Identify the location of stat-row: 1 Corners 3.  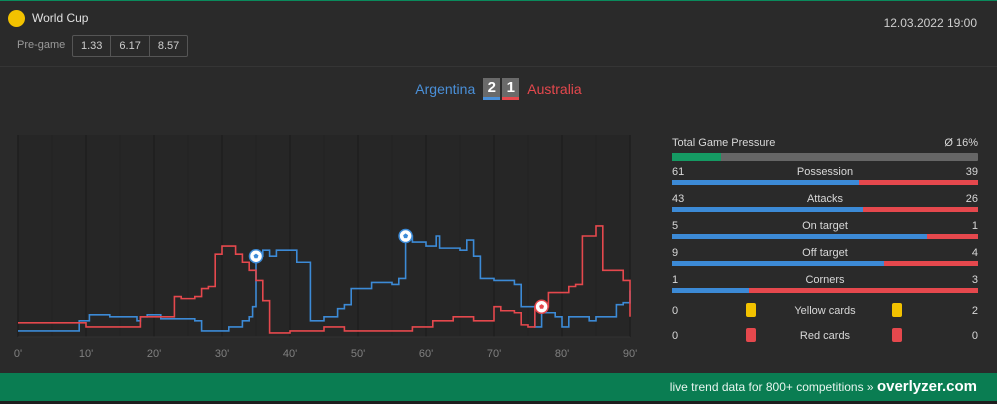
(825, 287).